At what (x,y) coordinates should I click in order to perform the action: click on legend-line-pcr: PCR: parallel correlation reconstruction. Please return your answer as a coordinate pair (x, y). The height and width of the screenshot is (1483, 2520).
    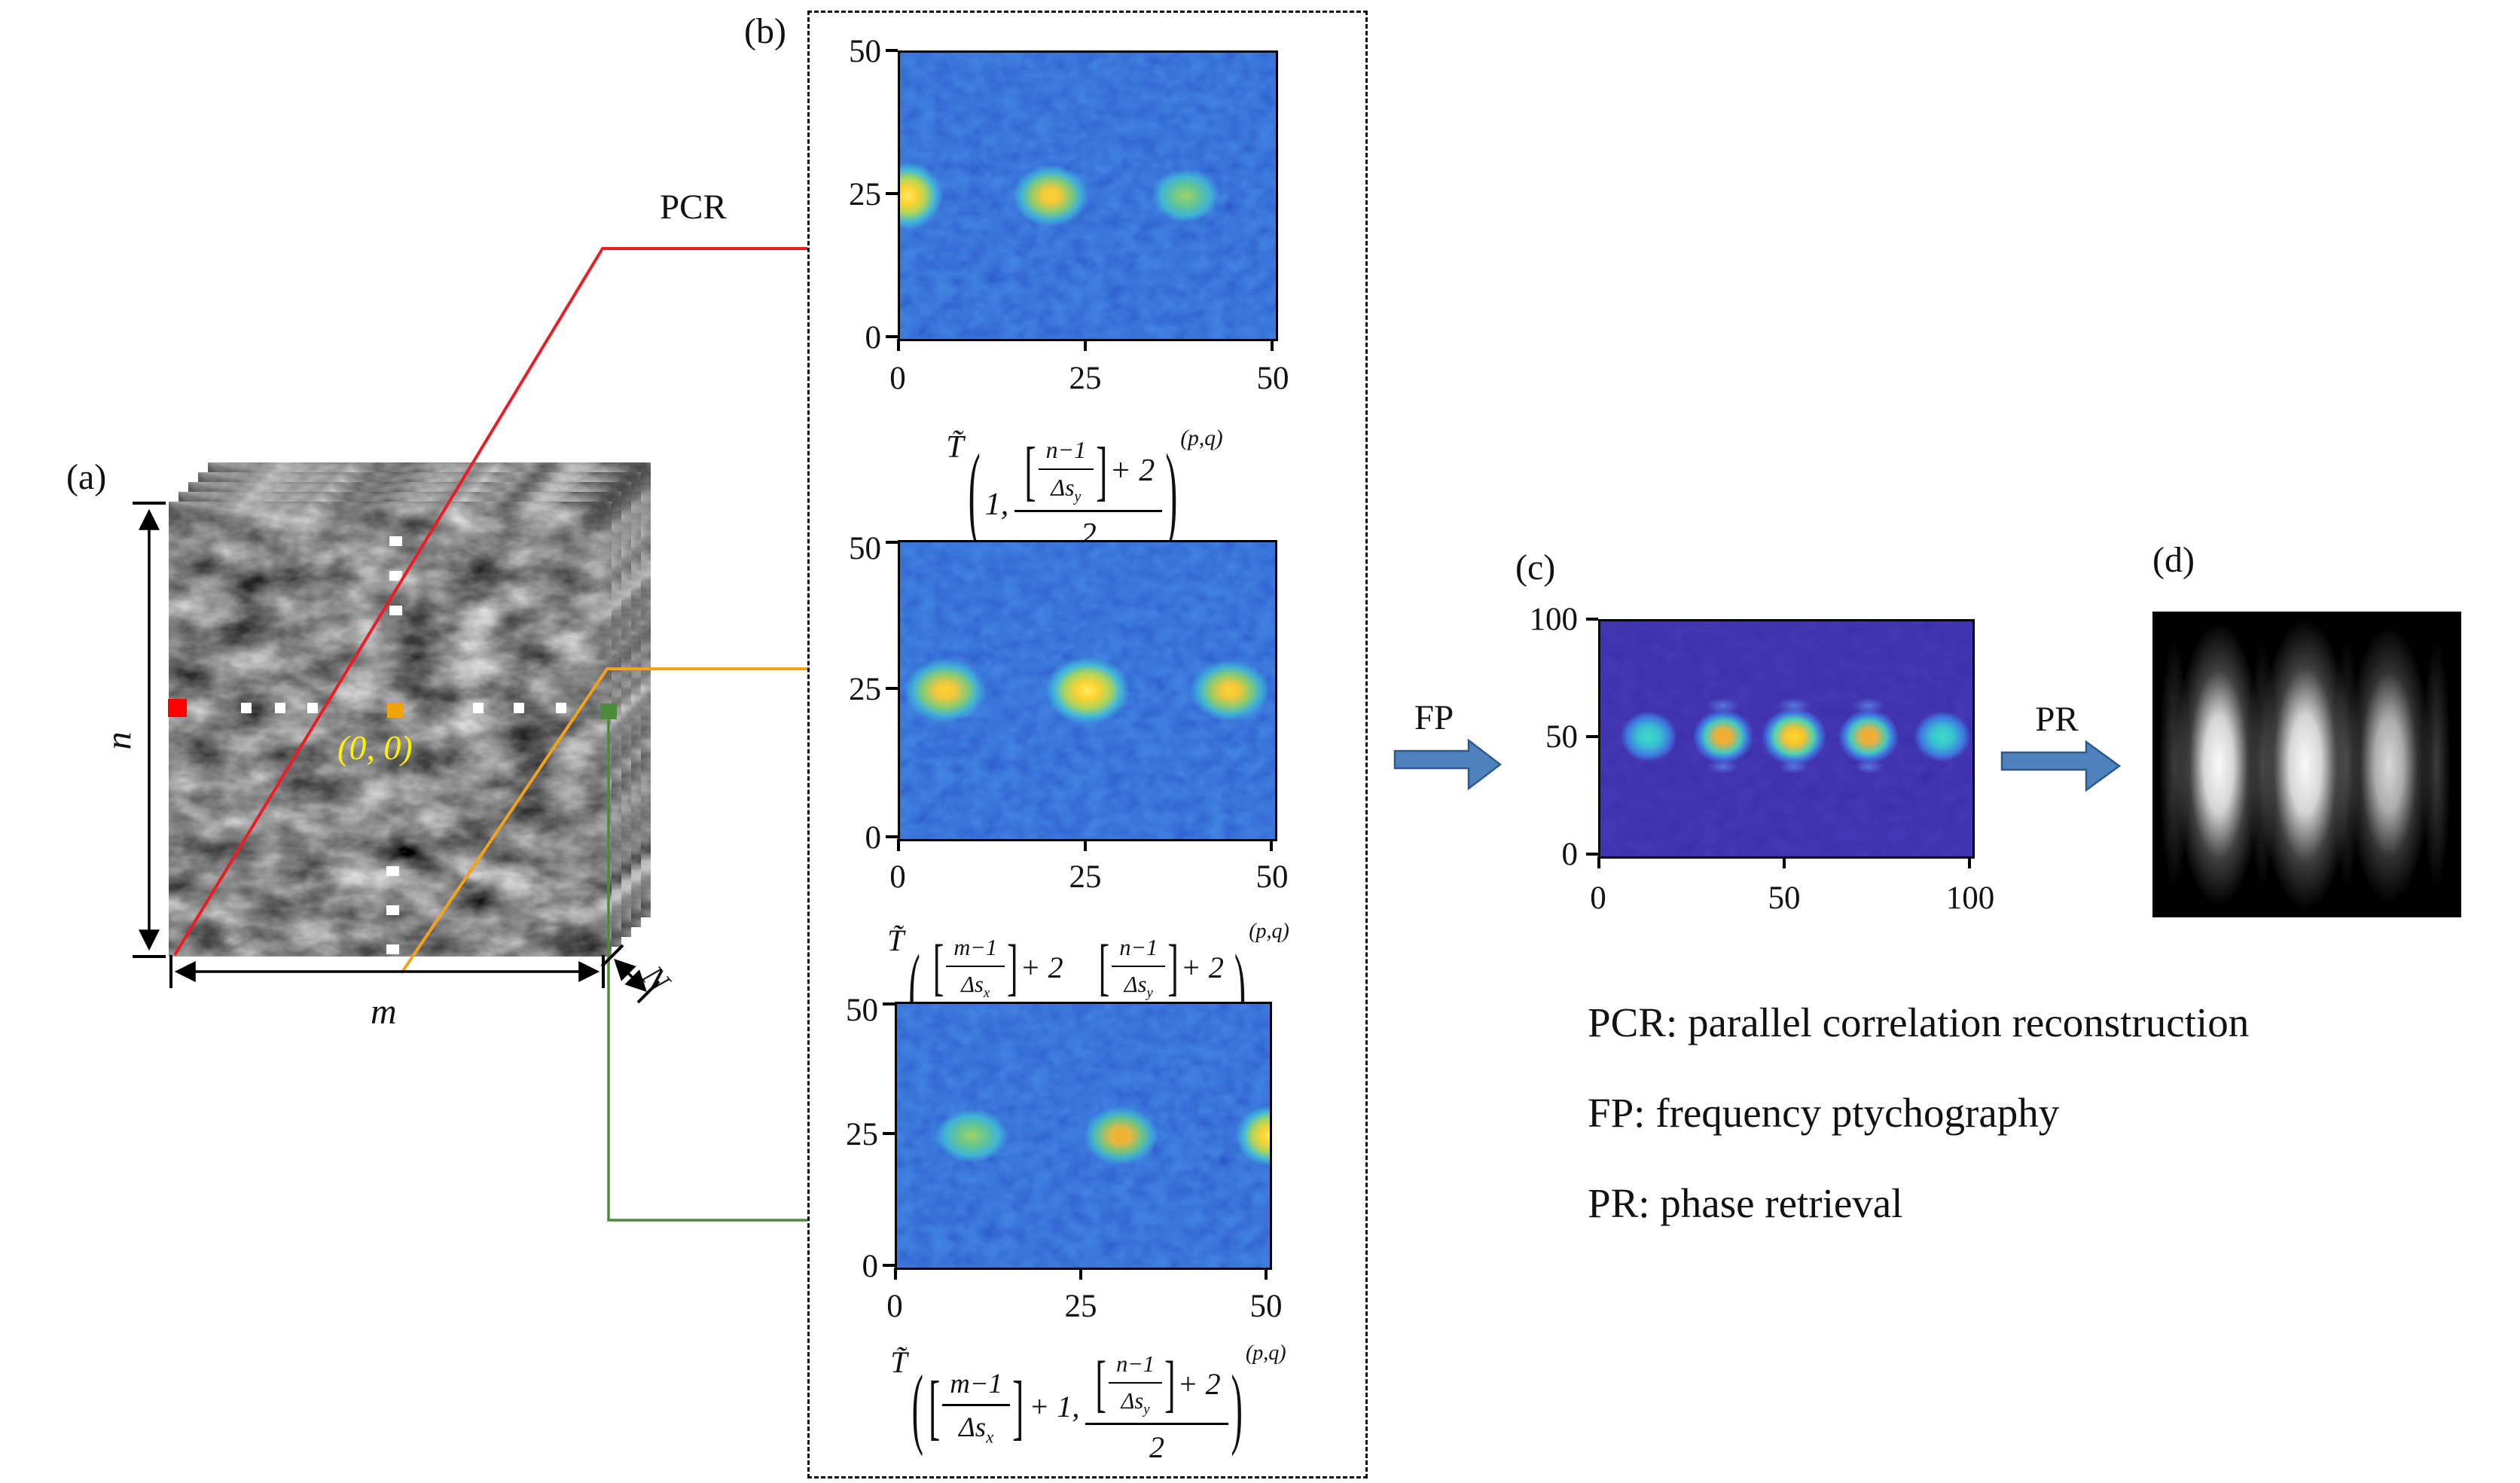
    Looking at the image, I should click on (1919, 1022).